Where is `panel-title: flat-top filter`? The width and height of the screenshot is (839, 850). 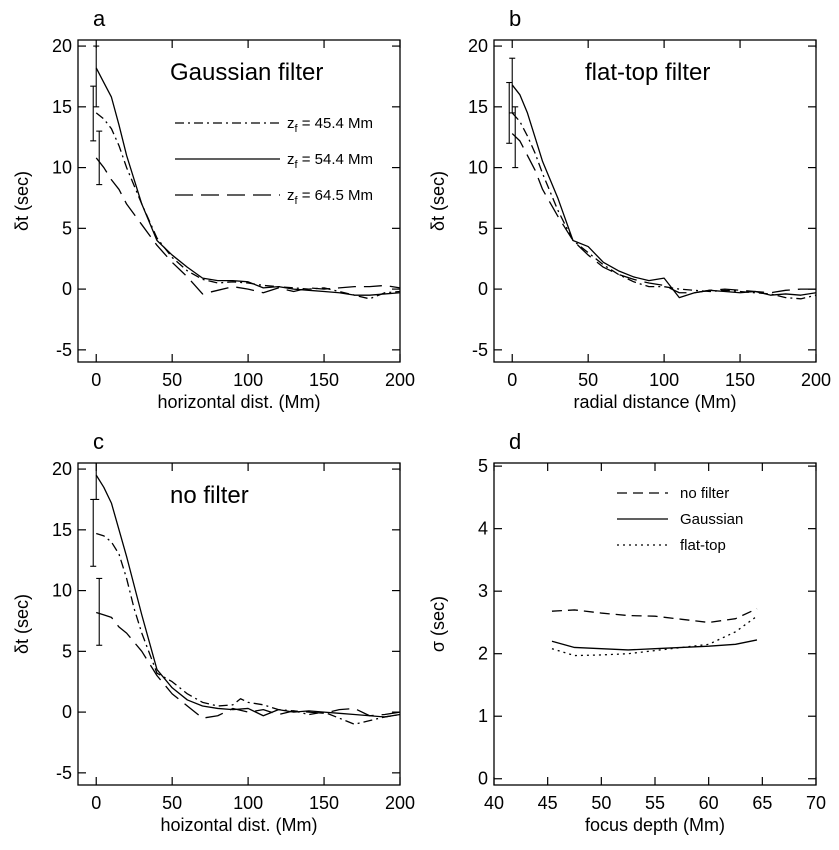
panel-title: flat-top filter is located at coordinates (647, 72).